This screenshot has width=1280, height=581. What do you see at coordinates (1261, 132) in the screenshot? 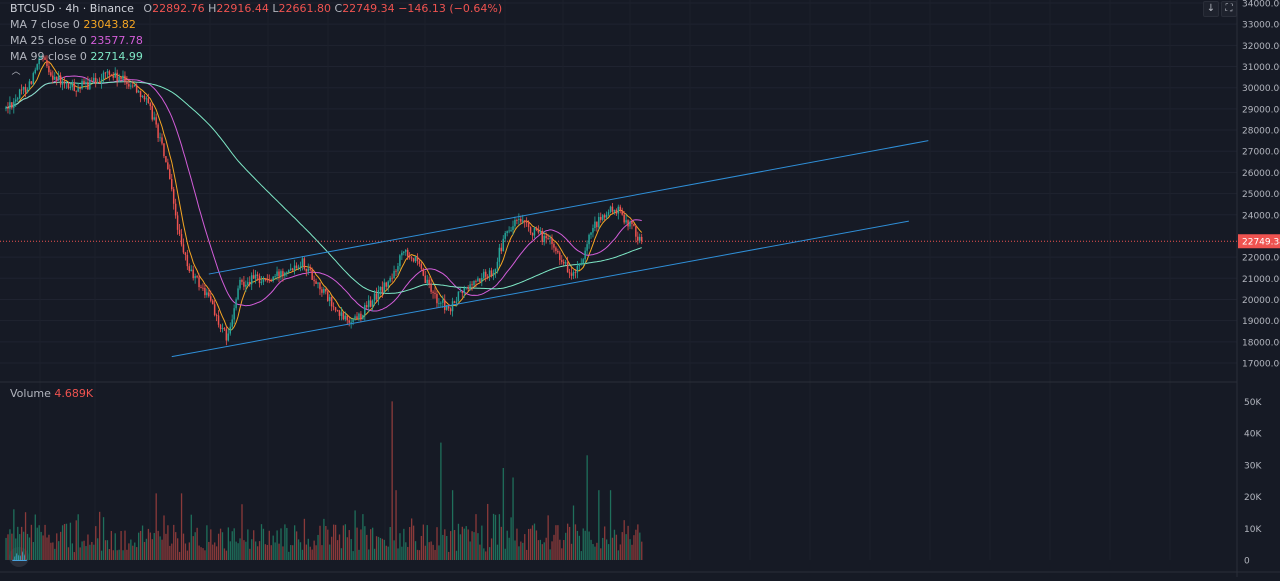
I see `price-tick-label: 28000.00` at bounding box center [1261, 132].